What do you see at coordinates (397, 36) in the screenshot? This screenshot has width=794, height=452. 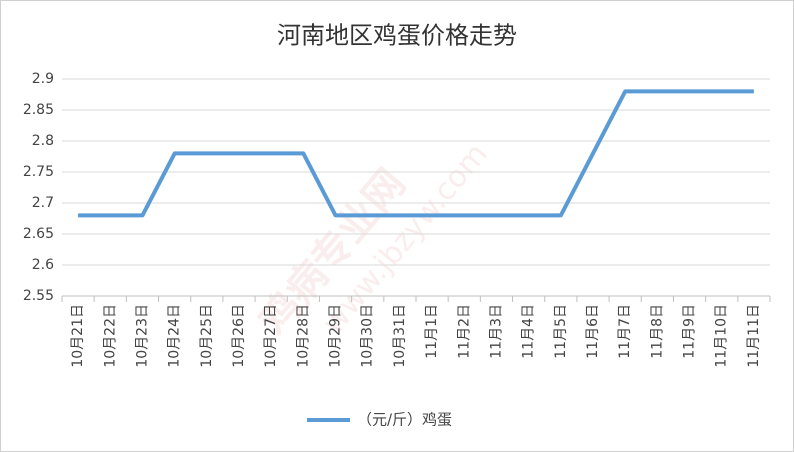 I see `chart-title: 河南地区鸡蛋价格走势` at bounding box center [397, 36].